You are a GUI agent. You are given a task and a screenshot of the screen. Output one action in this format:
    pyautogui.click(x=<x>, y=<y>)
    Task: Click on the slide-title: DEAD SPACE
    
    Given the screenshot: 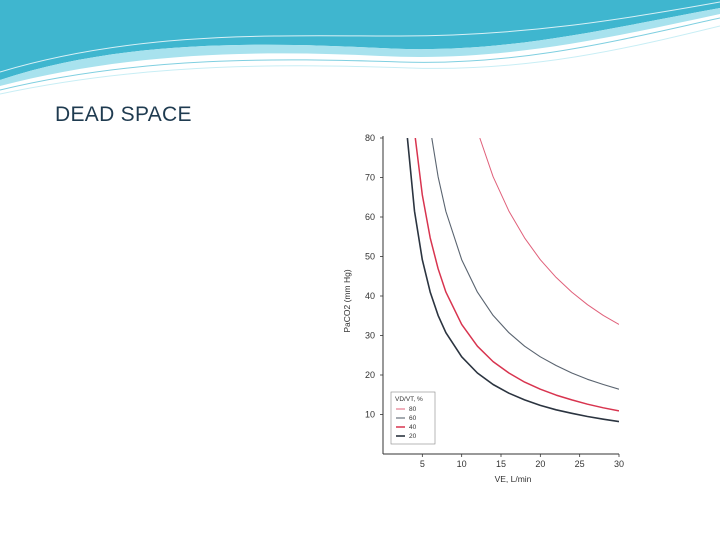 What is the action you would take?
    pyautogui.click(x=123, y=114)
    